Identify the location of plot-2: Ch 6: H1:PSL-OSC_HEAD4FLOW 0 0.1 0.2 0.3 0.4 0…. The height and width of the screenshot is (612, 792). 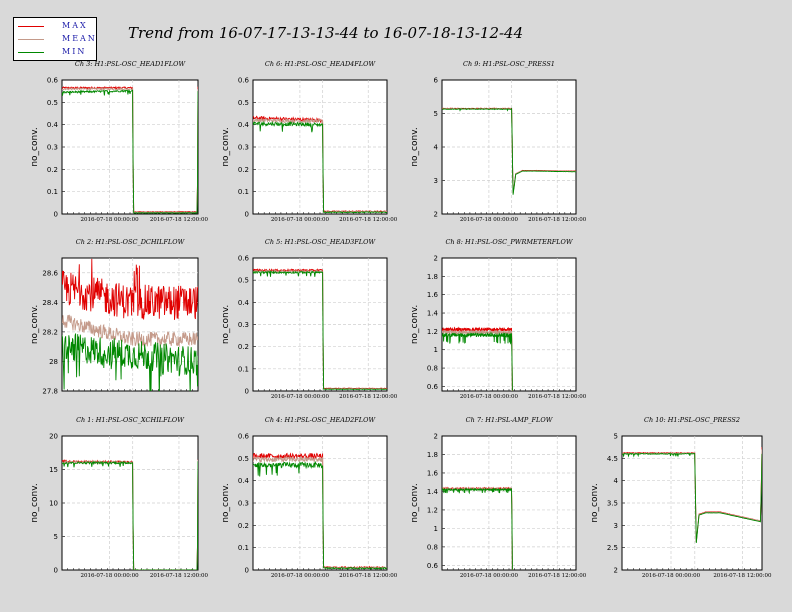
(309, 141).